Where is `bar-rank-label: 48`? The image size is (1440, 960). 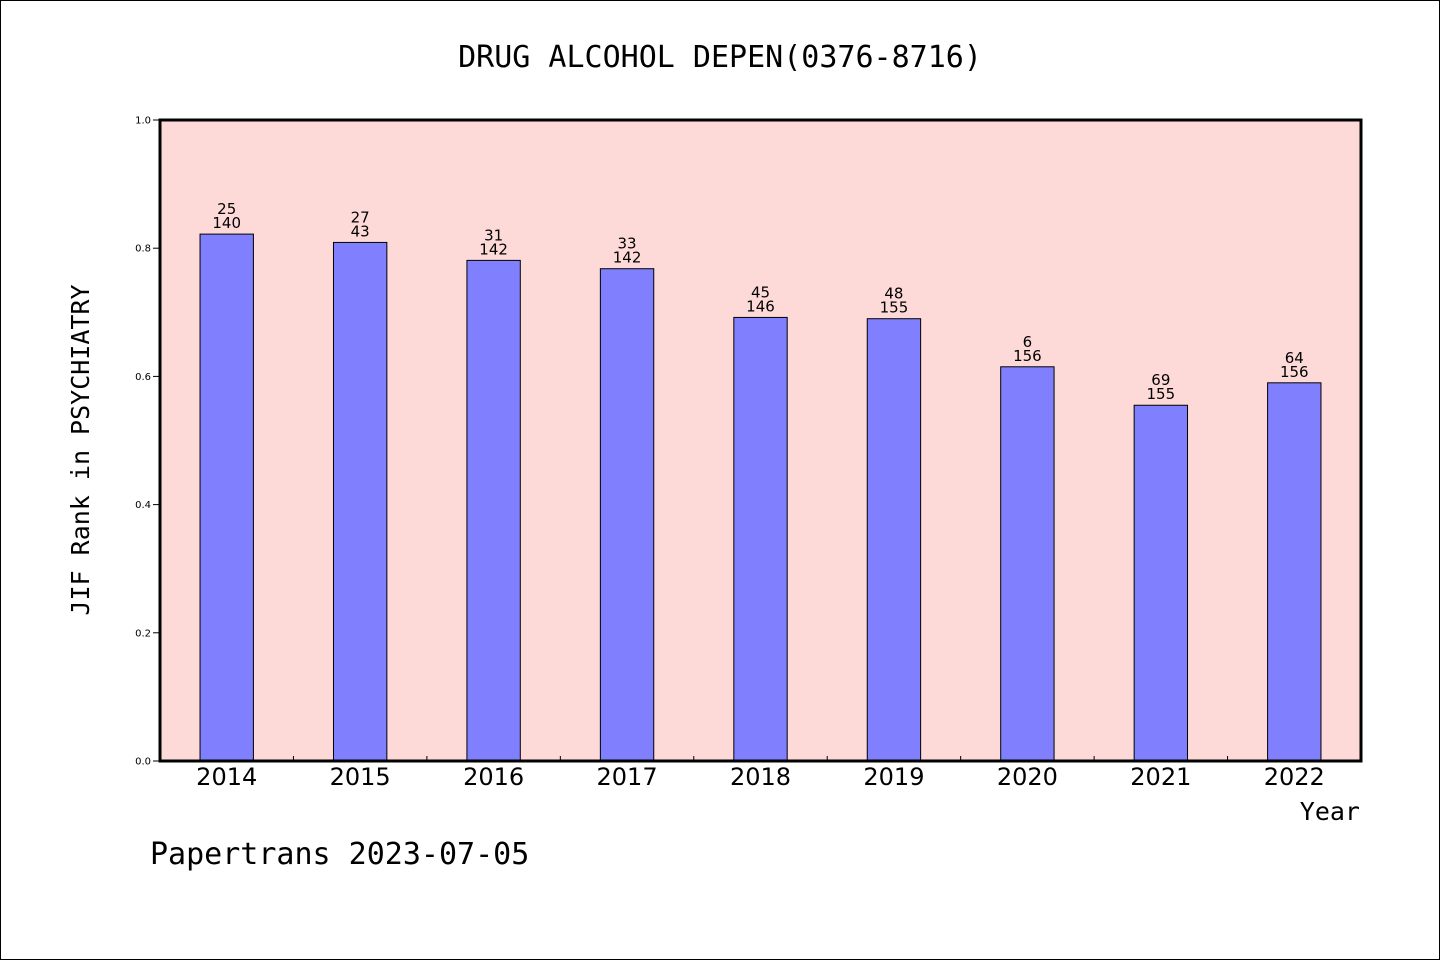 bar-rank-label: 48 is located at coordinates (893, 294).